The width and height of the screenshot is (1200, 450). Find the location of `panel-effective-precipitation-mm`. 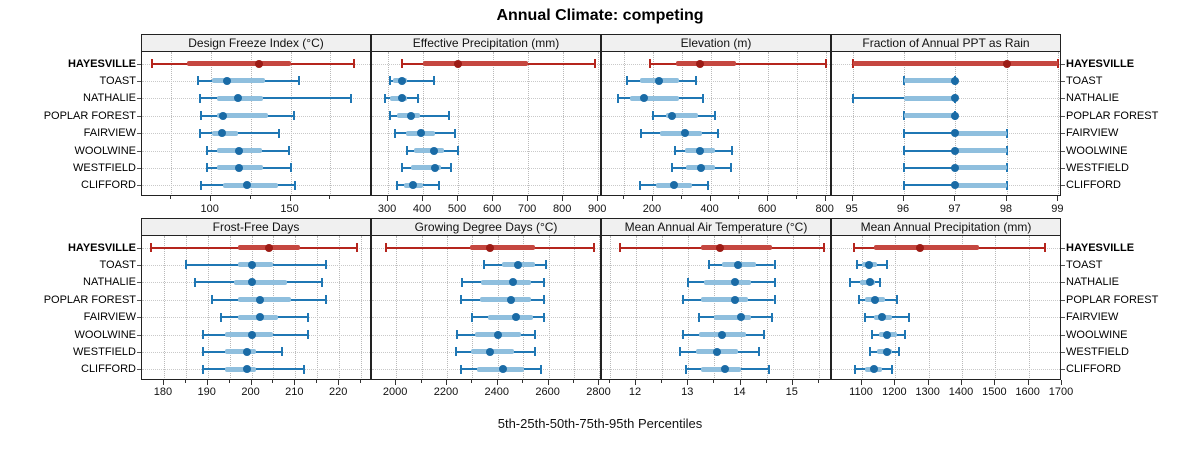

panel-effective-precipitation-mm is located at coordinates (486, 124).